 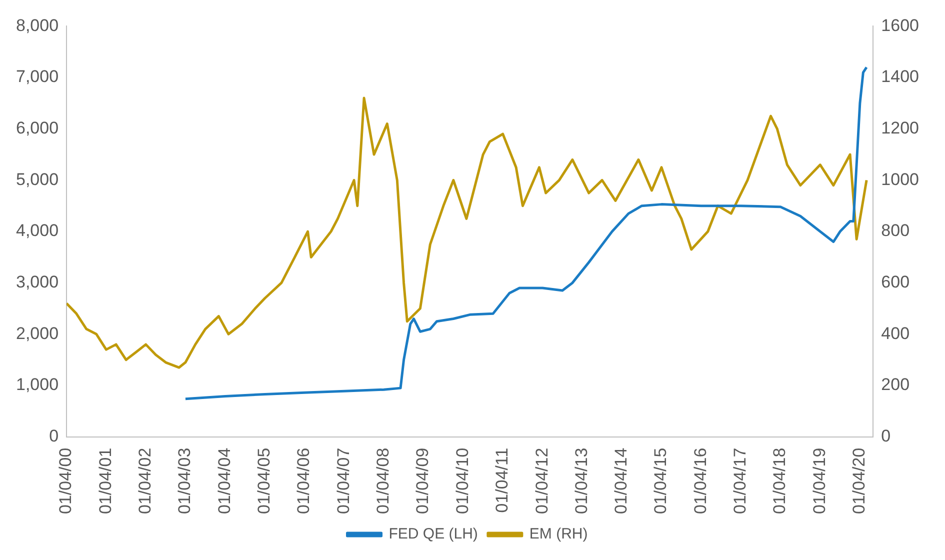 I want to click on y2-tick-label: 1400, so click(x=900, y=76).